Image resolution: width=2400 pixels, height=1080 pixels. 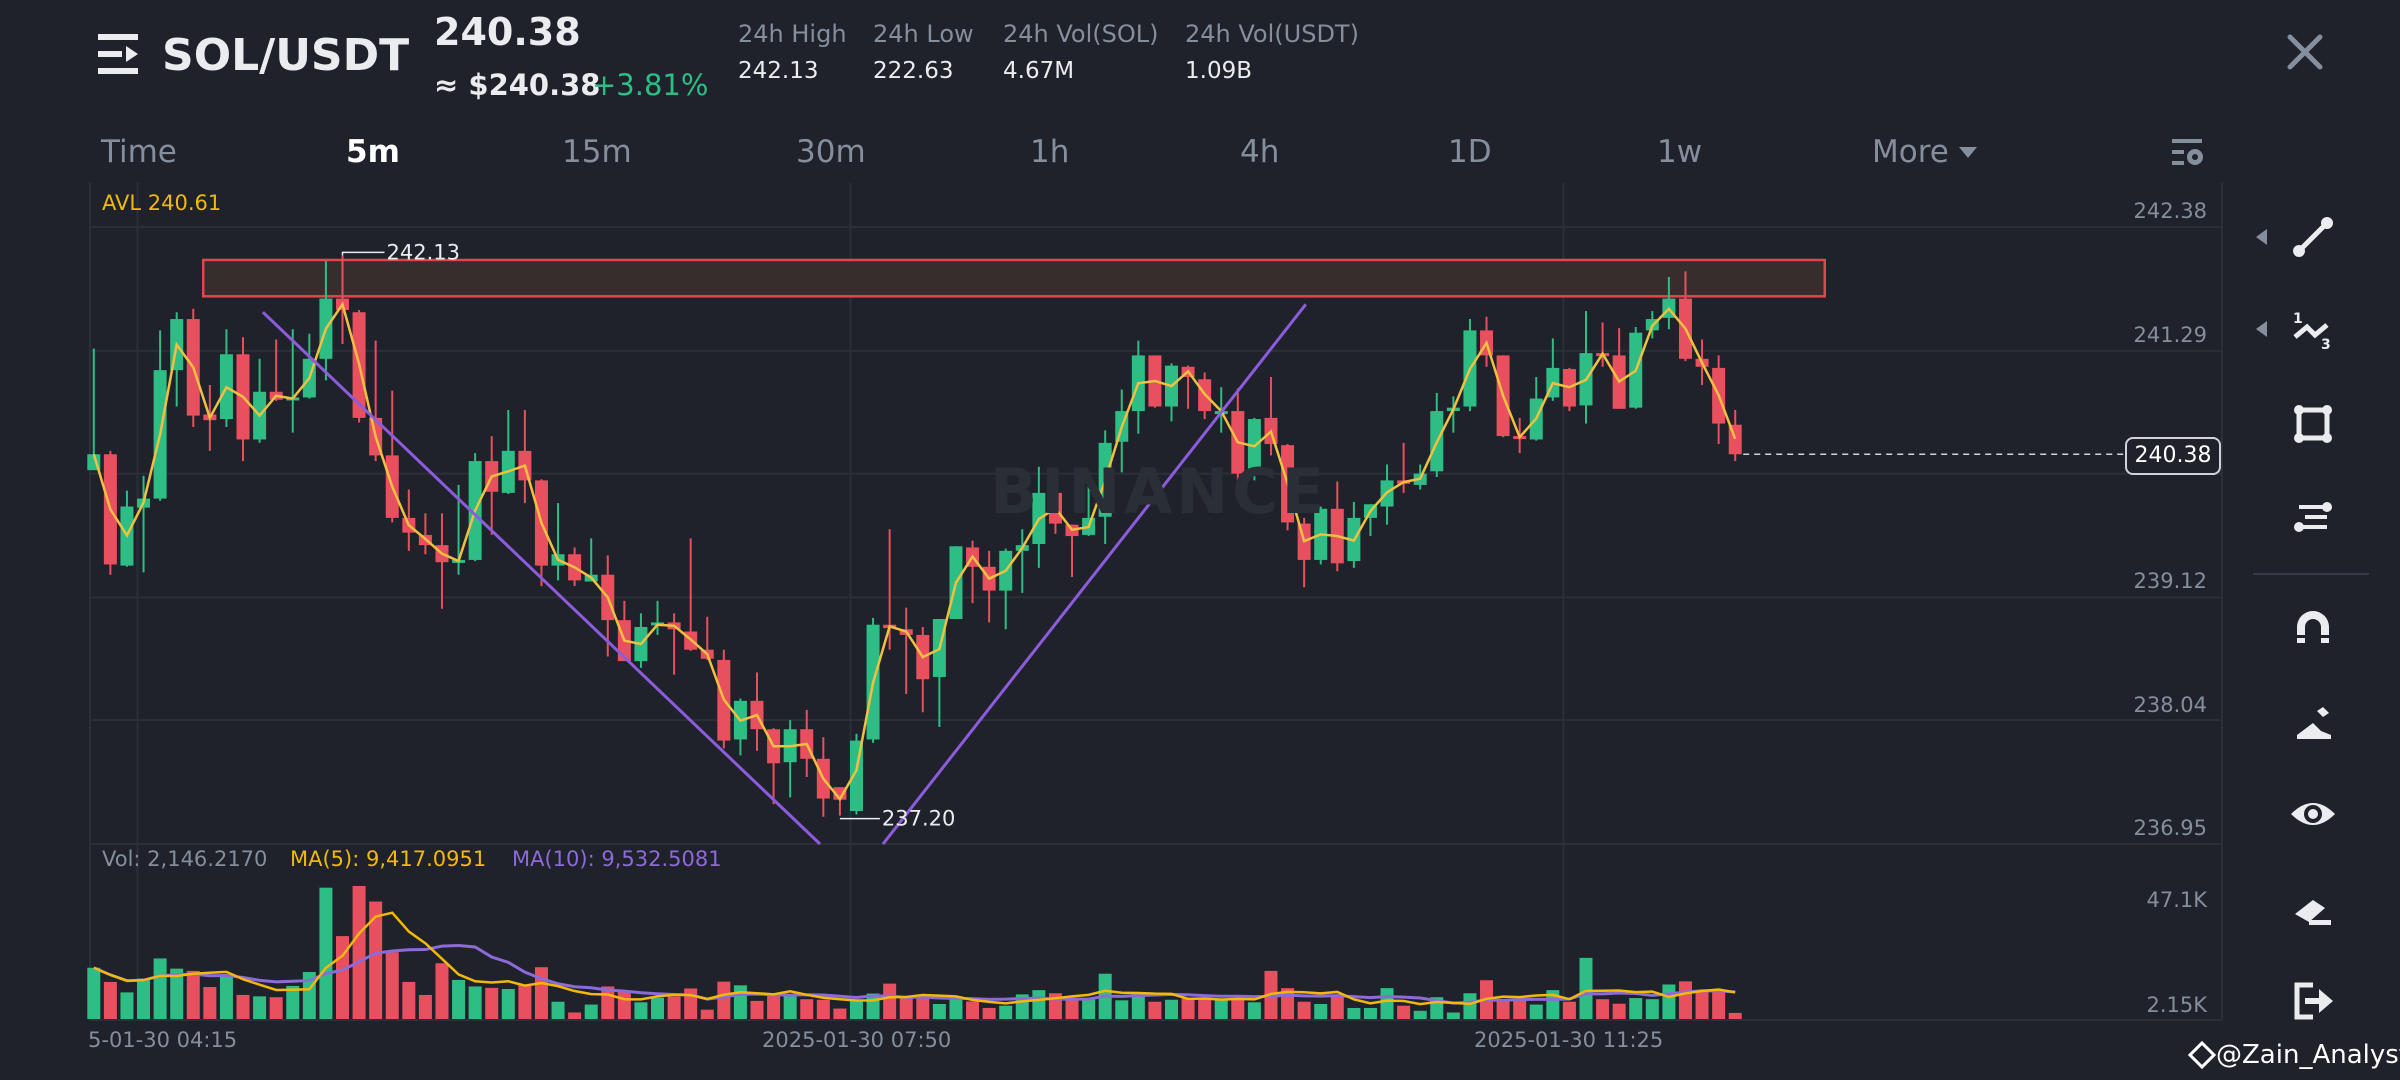 What do you see at coordinates (778, 71) in the screenshot?
I see `stat-24h-high-value: 242.13` at bounding box center [778, 71].